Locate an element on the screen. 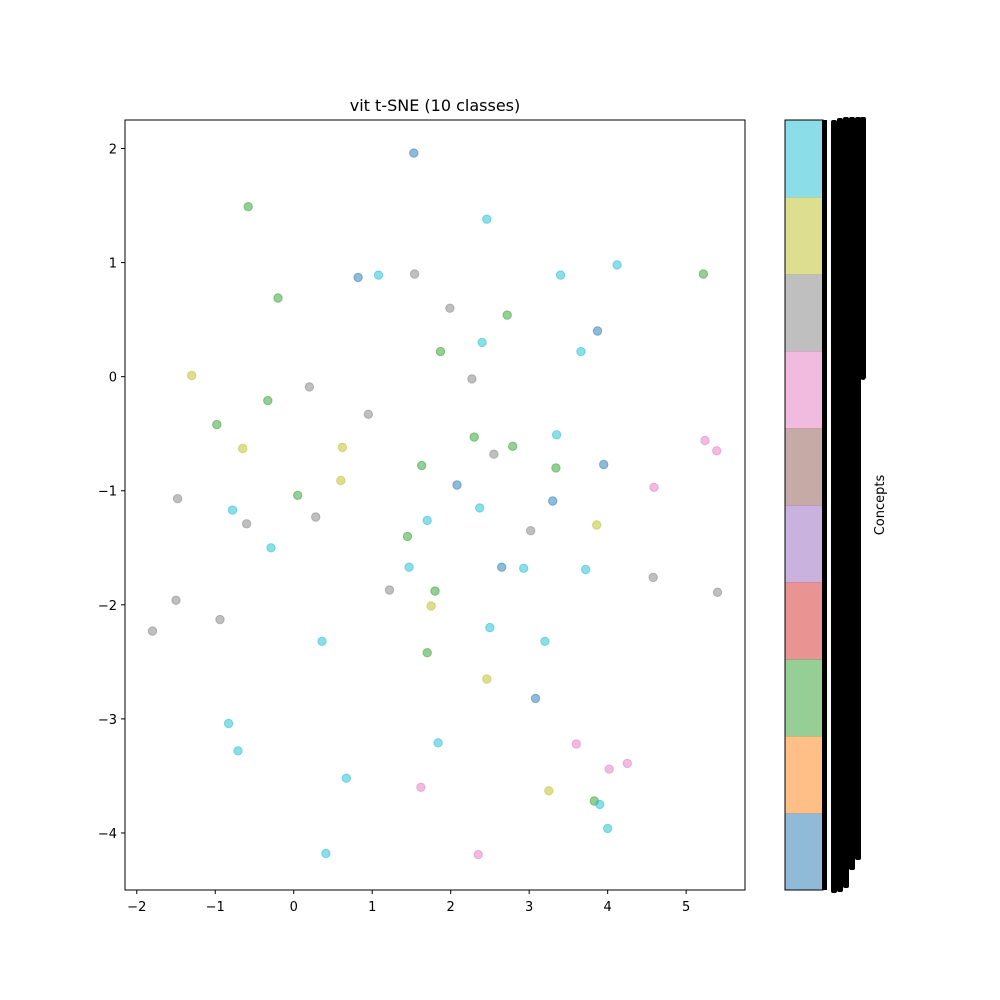  x-tick-label: 2 is located at coordinates (451, 907).